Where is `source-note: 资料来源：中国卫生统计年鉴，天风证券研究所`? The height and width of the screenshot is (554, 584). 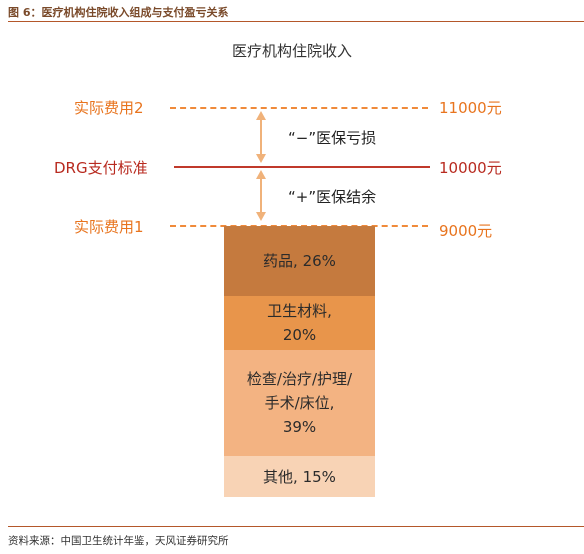
source-note: 资料来源：中国卫生统计年鉴，天风证券研究所 is located at coordinates (118, 541).